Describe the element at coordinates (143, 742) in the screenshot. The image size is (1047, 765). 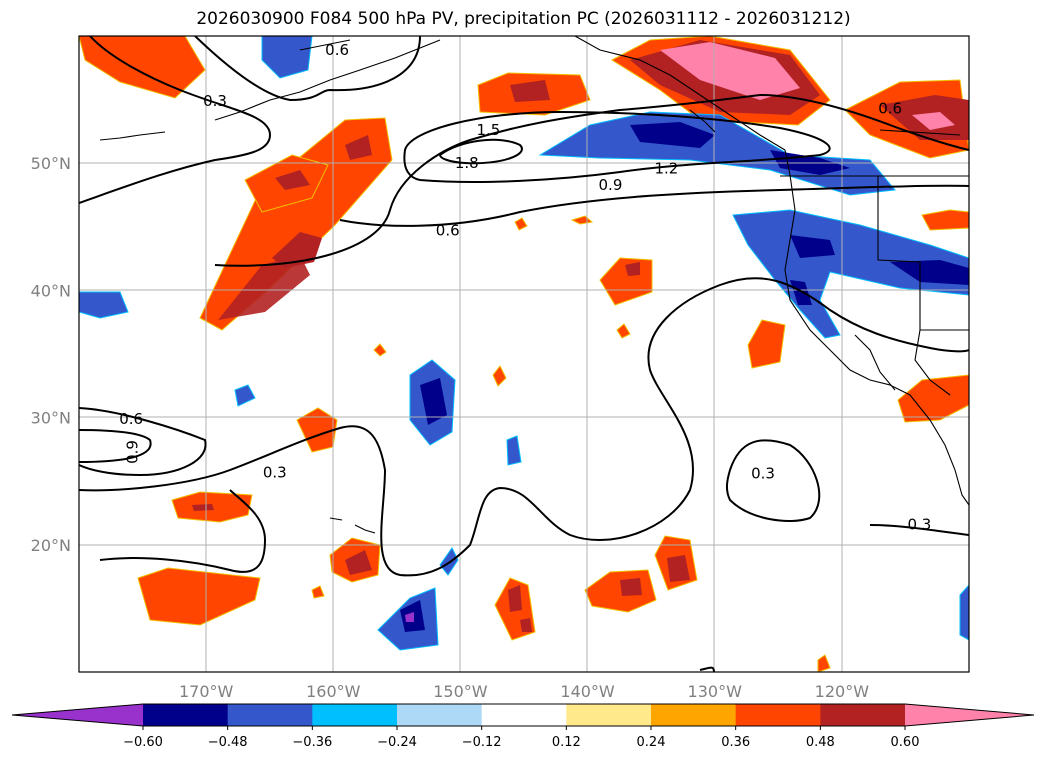
I see `colorbar-tick-label: −0.60` at that location.